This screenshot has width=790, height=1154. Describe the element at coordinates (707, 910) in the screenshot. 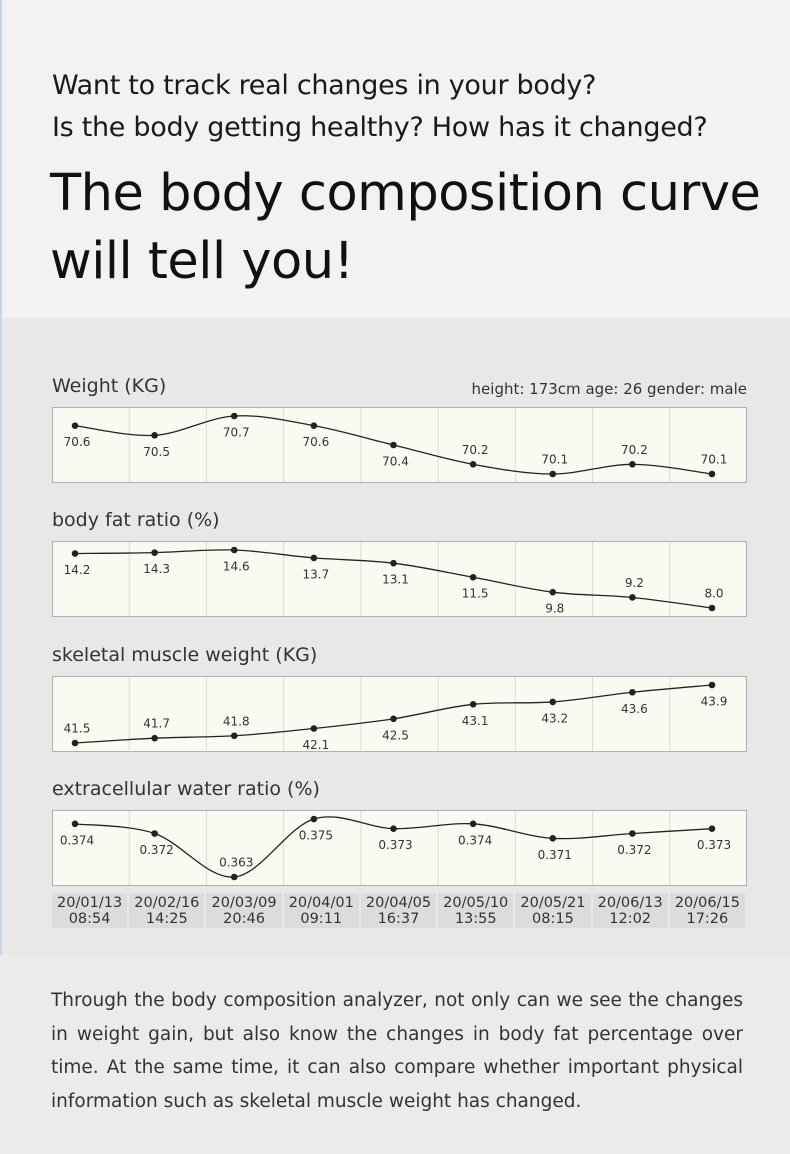

I see `x-tick-label: 20/06/15 17:26` at that location.